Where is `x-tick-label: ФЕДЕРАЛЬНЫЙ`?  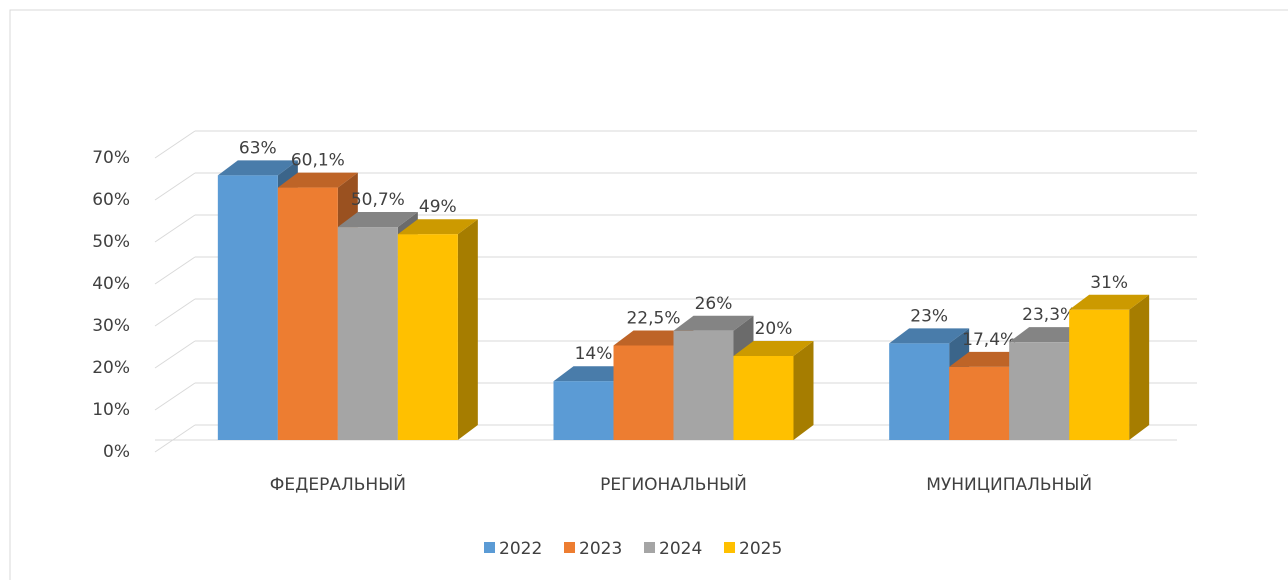 x-tick-label: ФЕДЕРАЛЬНЫЙ is located at coordinates (338, 484).